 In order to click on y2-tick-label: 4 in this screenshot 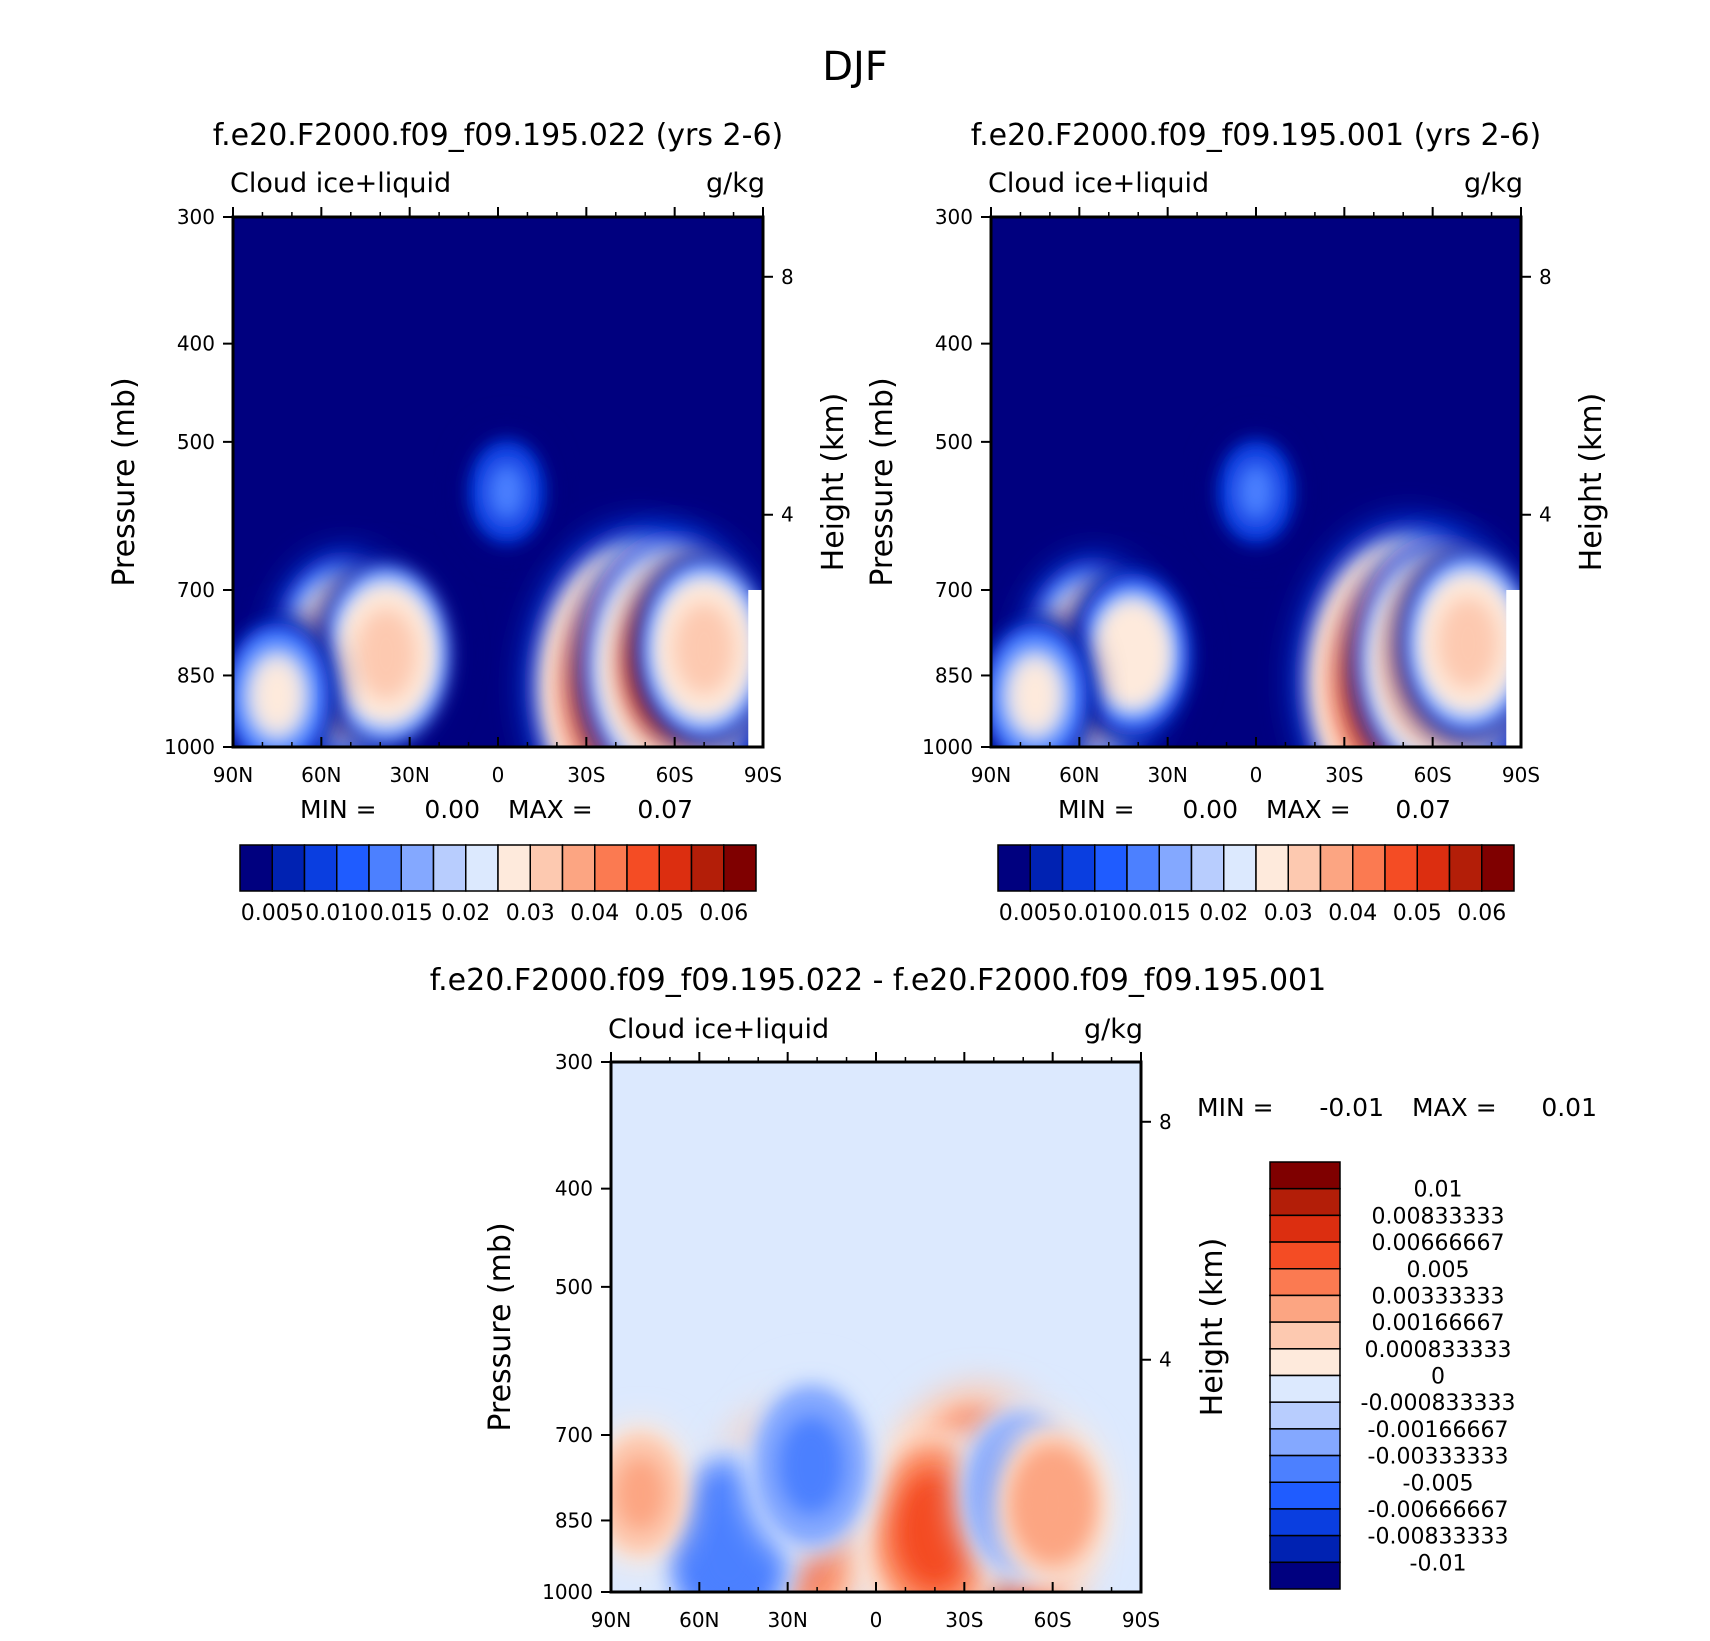, I will do `click(1545, 515)`.